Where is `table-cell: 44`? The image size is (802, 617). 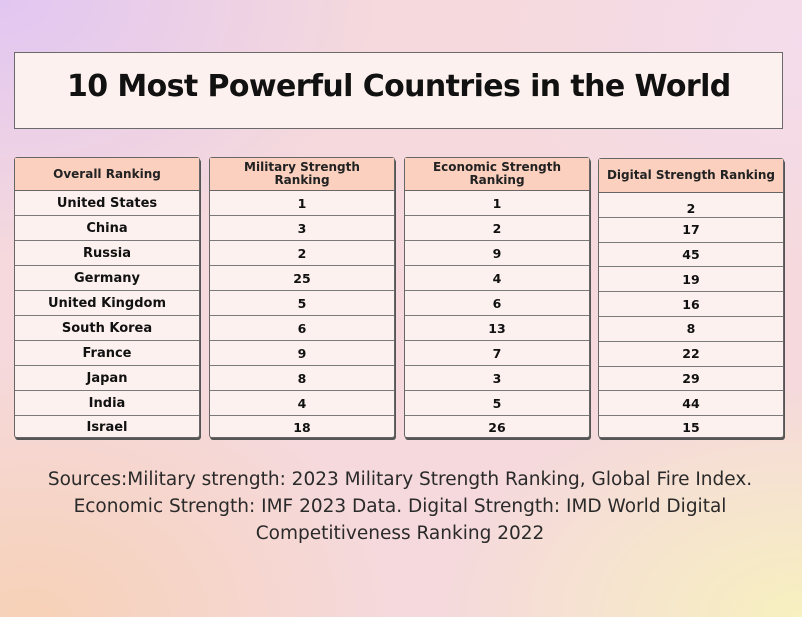
table-cell: 44 is located at coordinates (691, 404).